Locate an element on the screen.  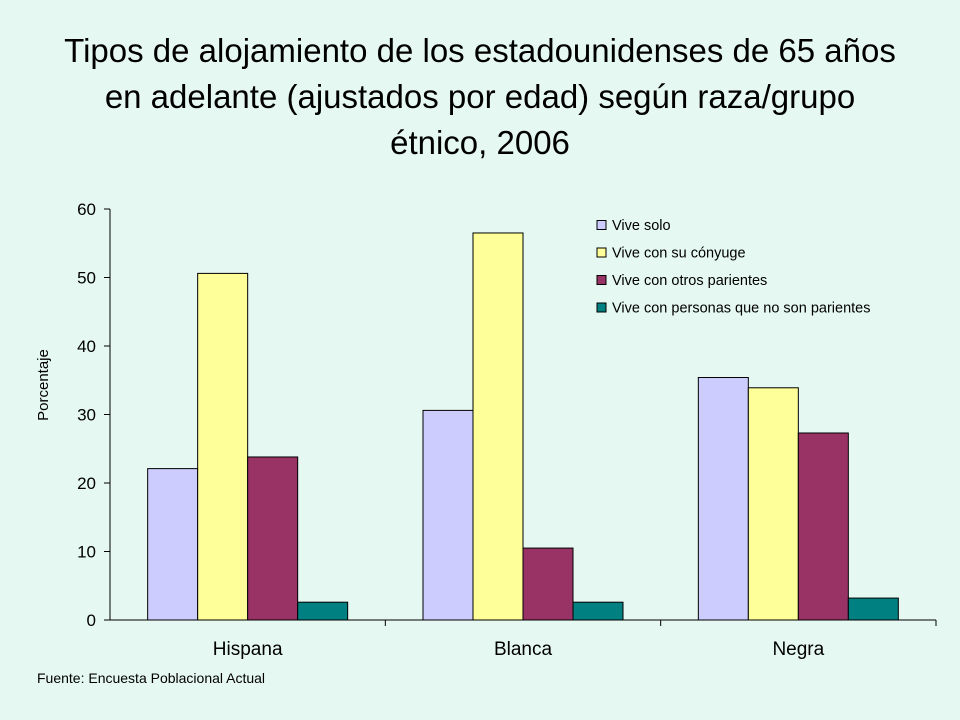
y-tick-label: 50 is located at coordinates (86, 278).